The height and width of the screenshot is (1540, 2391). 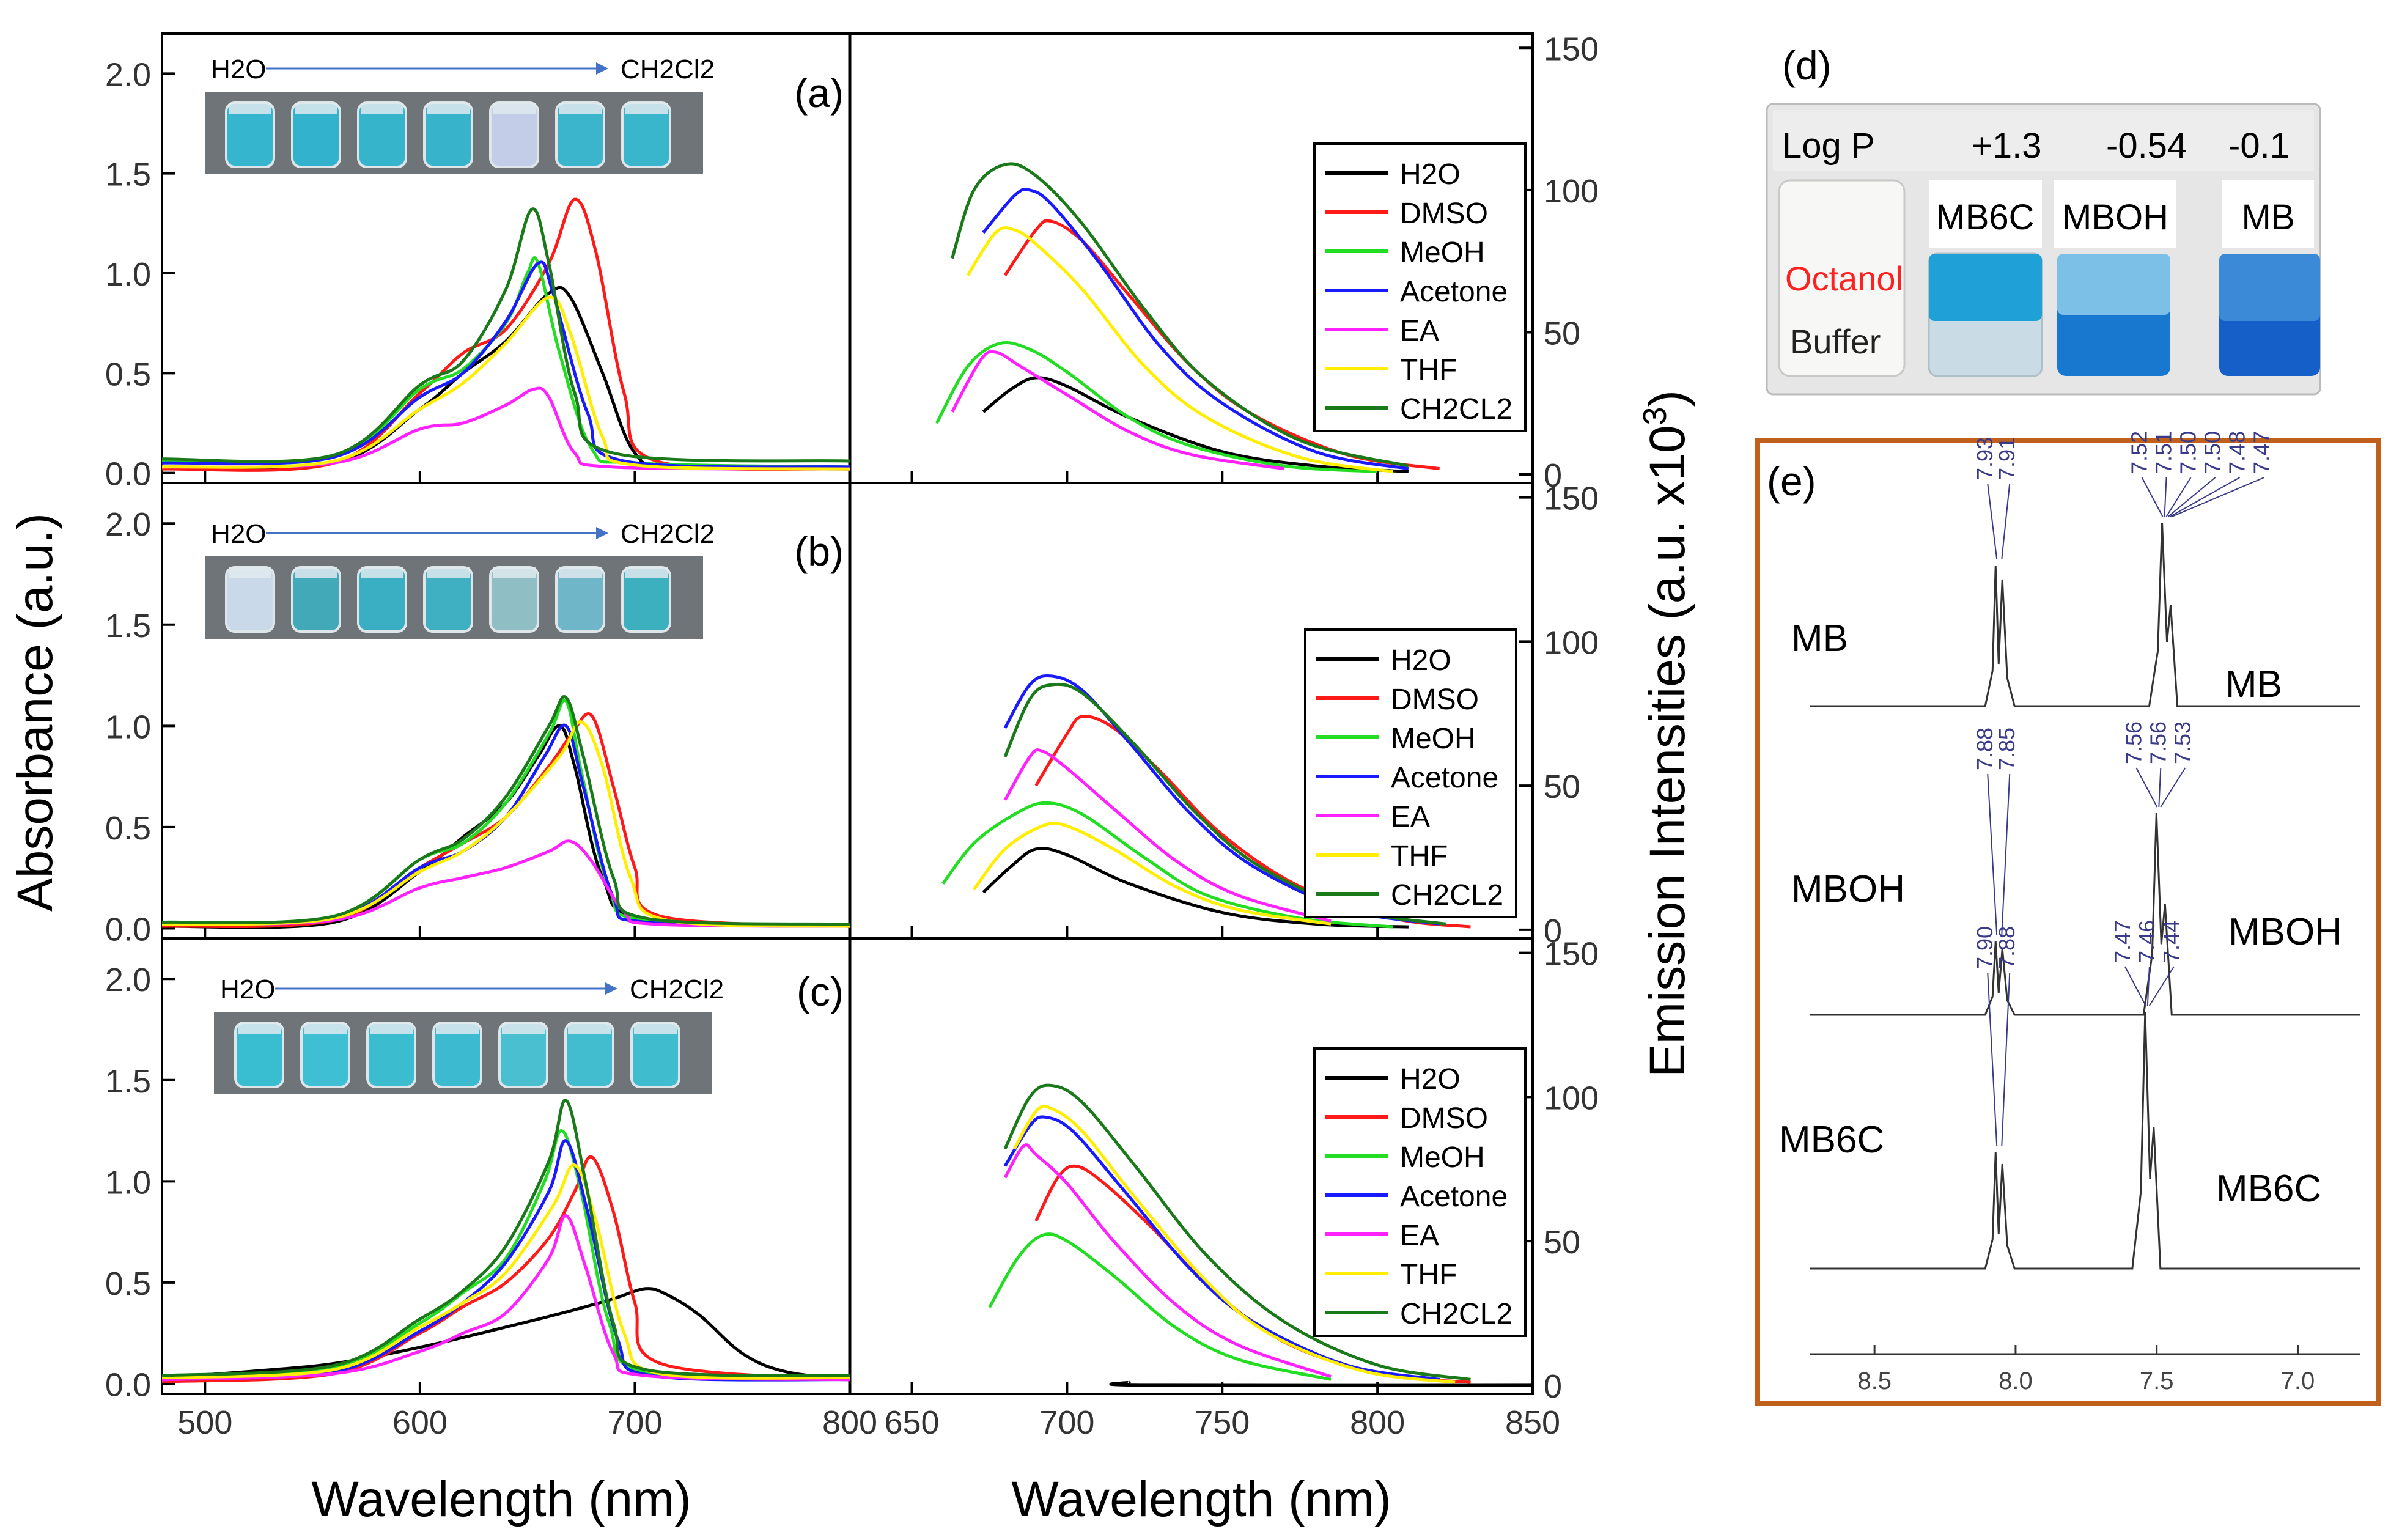 I want to click on em-xtick-label: 800, so click(x=1377, y=1422).